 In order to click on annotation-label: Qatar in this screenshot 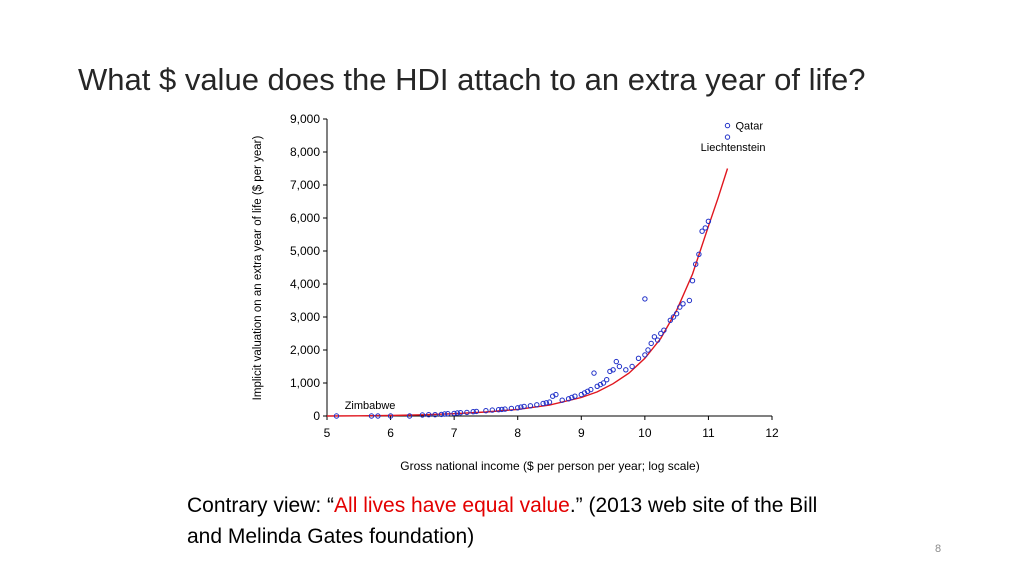, I will do `click(750, 127)`.